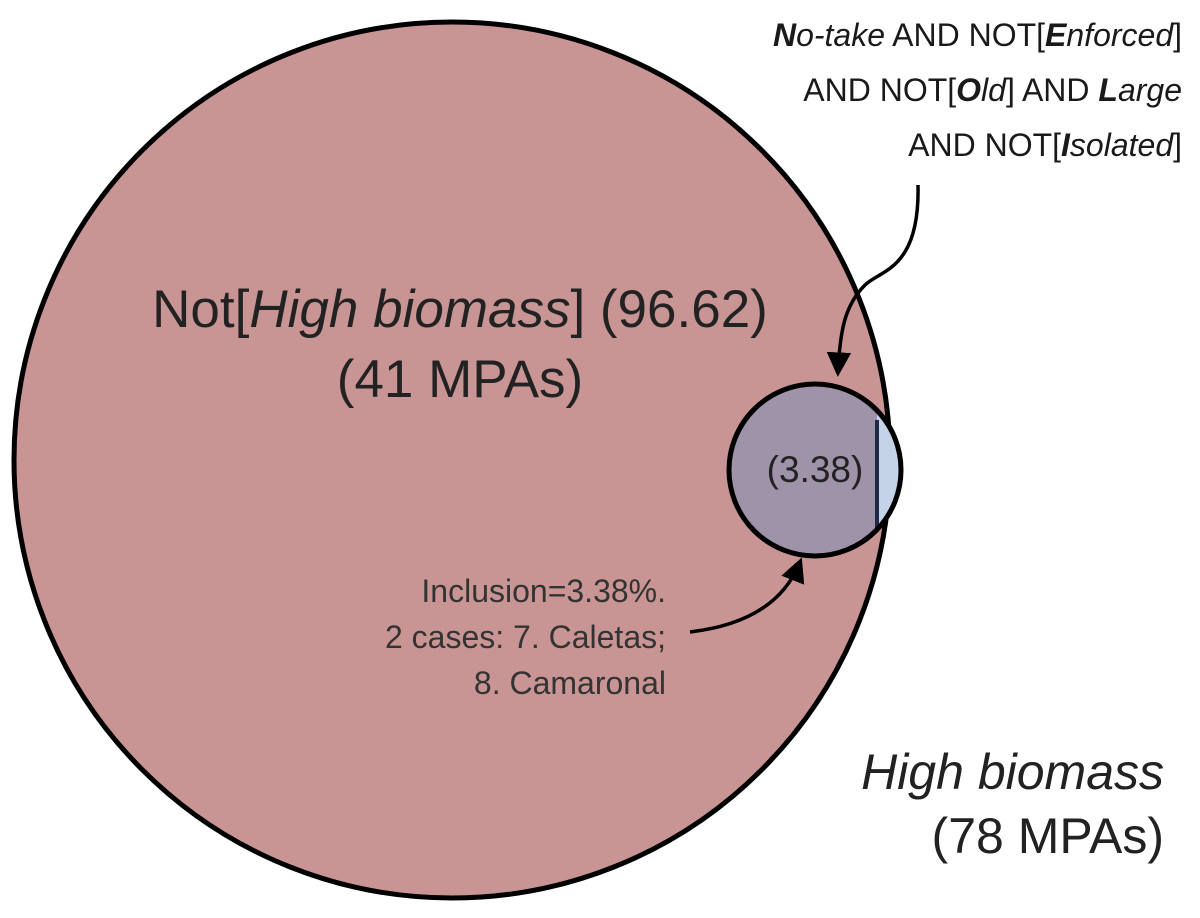 The width and height of the screenshot is (1200, 918). Describe the element at coordinates (1065, 145) in the screenshot. I see `condition-label-segment: I` at that location.